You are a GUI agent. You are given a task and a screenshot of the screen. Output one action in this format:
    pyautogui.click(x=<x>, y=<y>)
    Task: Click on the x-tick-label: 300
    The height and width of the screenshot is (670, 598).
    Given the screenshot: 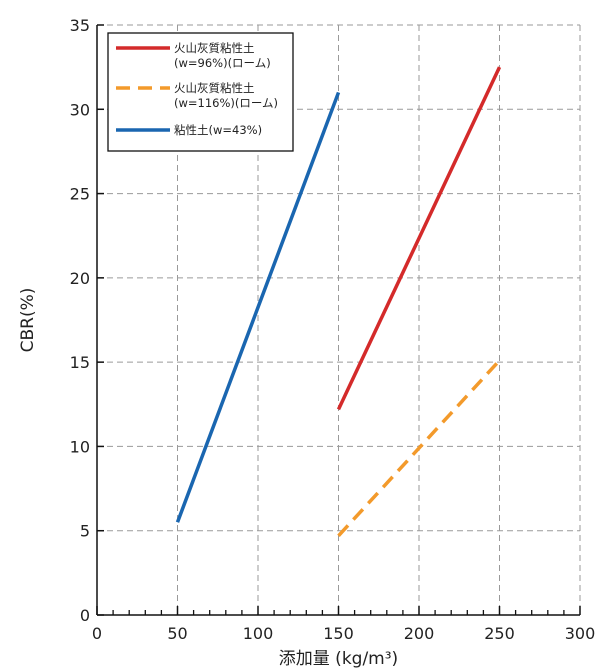 What is the action you would take?
    pyautogui.click(x=580, y=633)
    